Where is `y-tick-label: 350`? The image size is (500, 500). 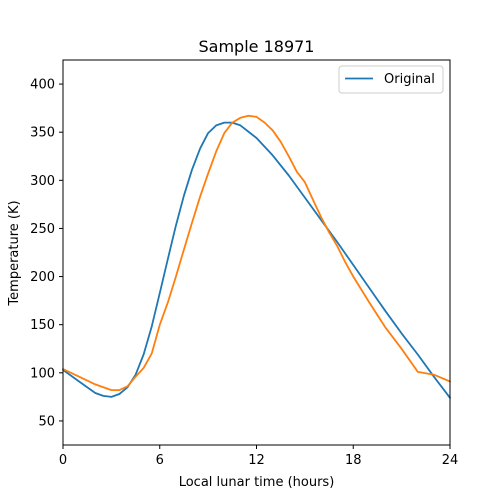
y-tick-label: 350 is located at coordinates (42, 133).